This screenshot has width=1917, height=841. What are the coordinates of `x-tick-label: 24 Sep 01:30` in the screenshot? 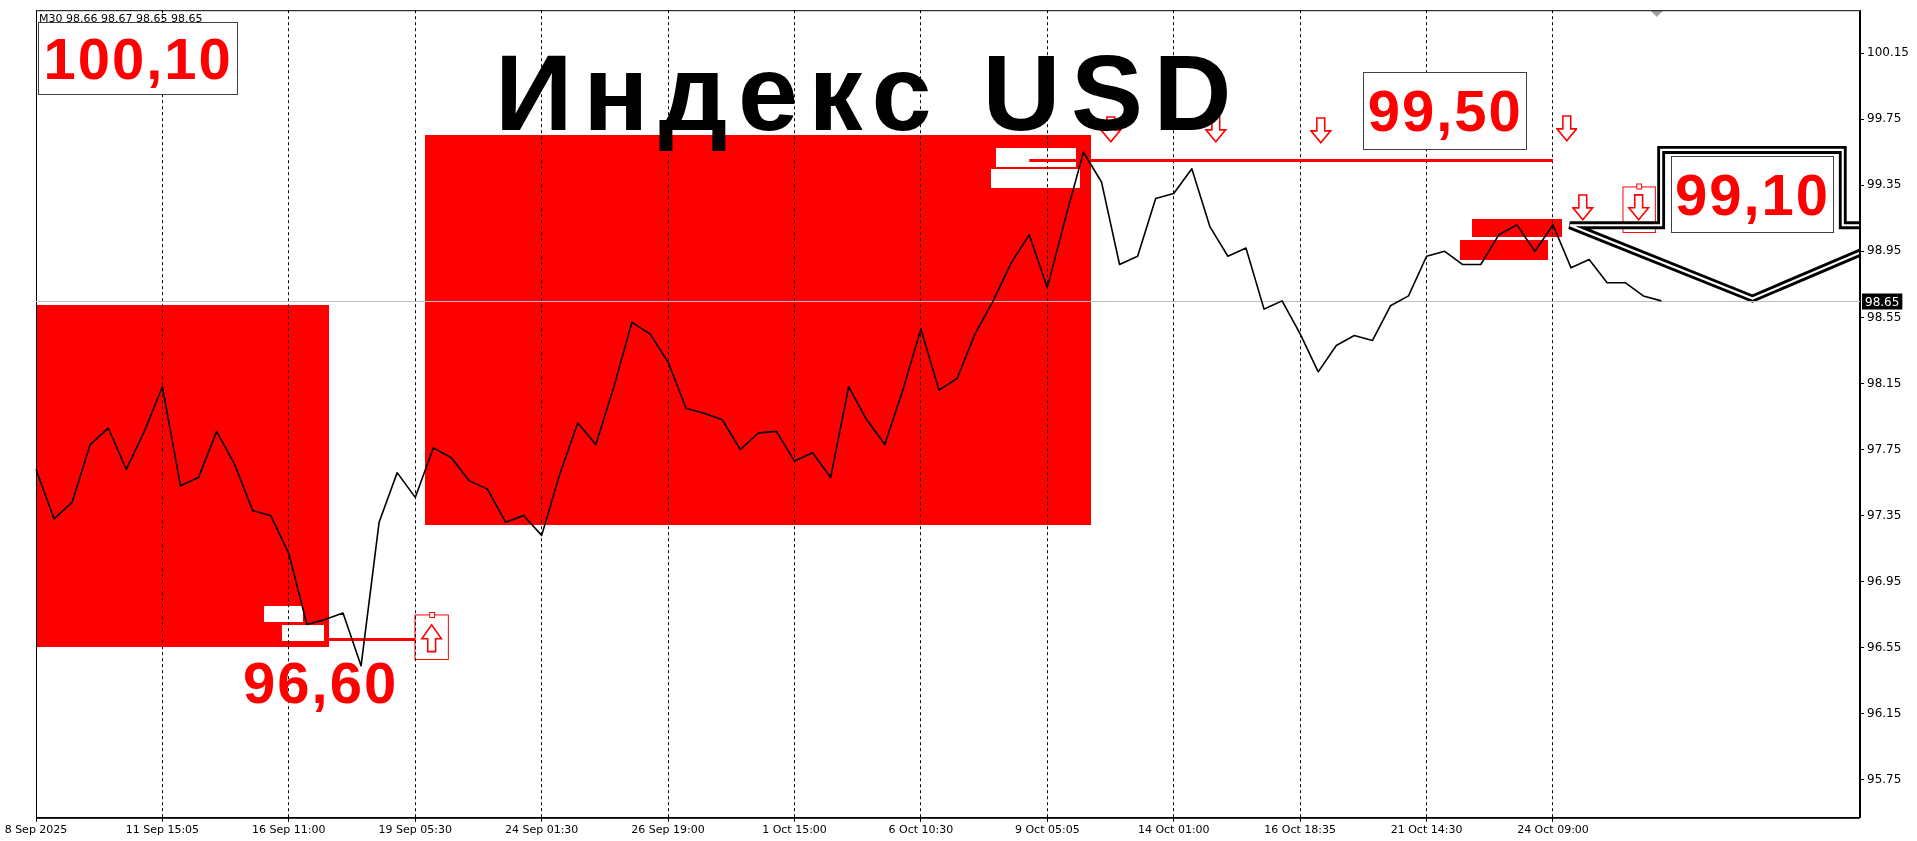 It's located at (541, 830).